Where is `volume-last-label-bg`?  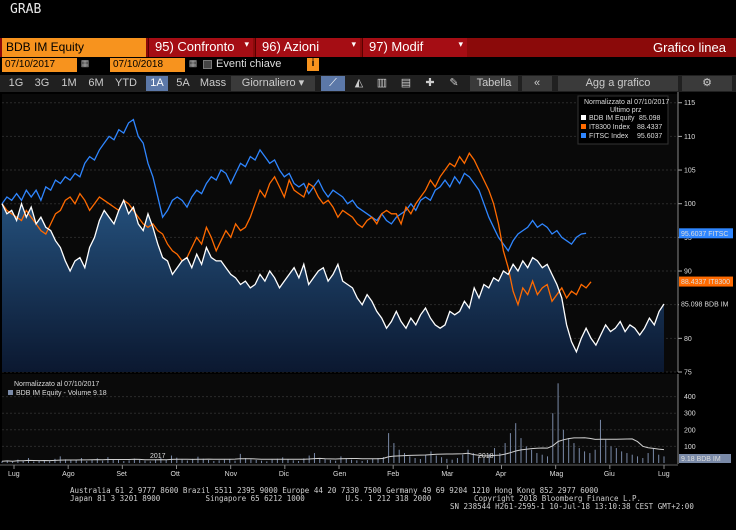
volume-last-label-bg is located at coordinates (705, 458).